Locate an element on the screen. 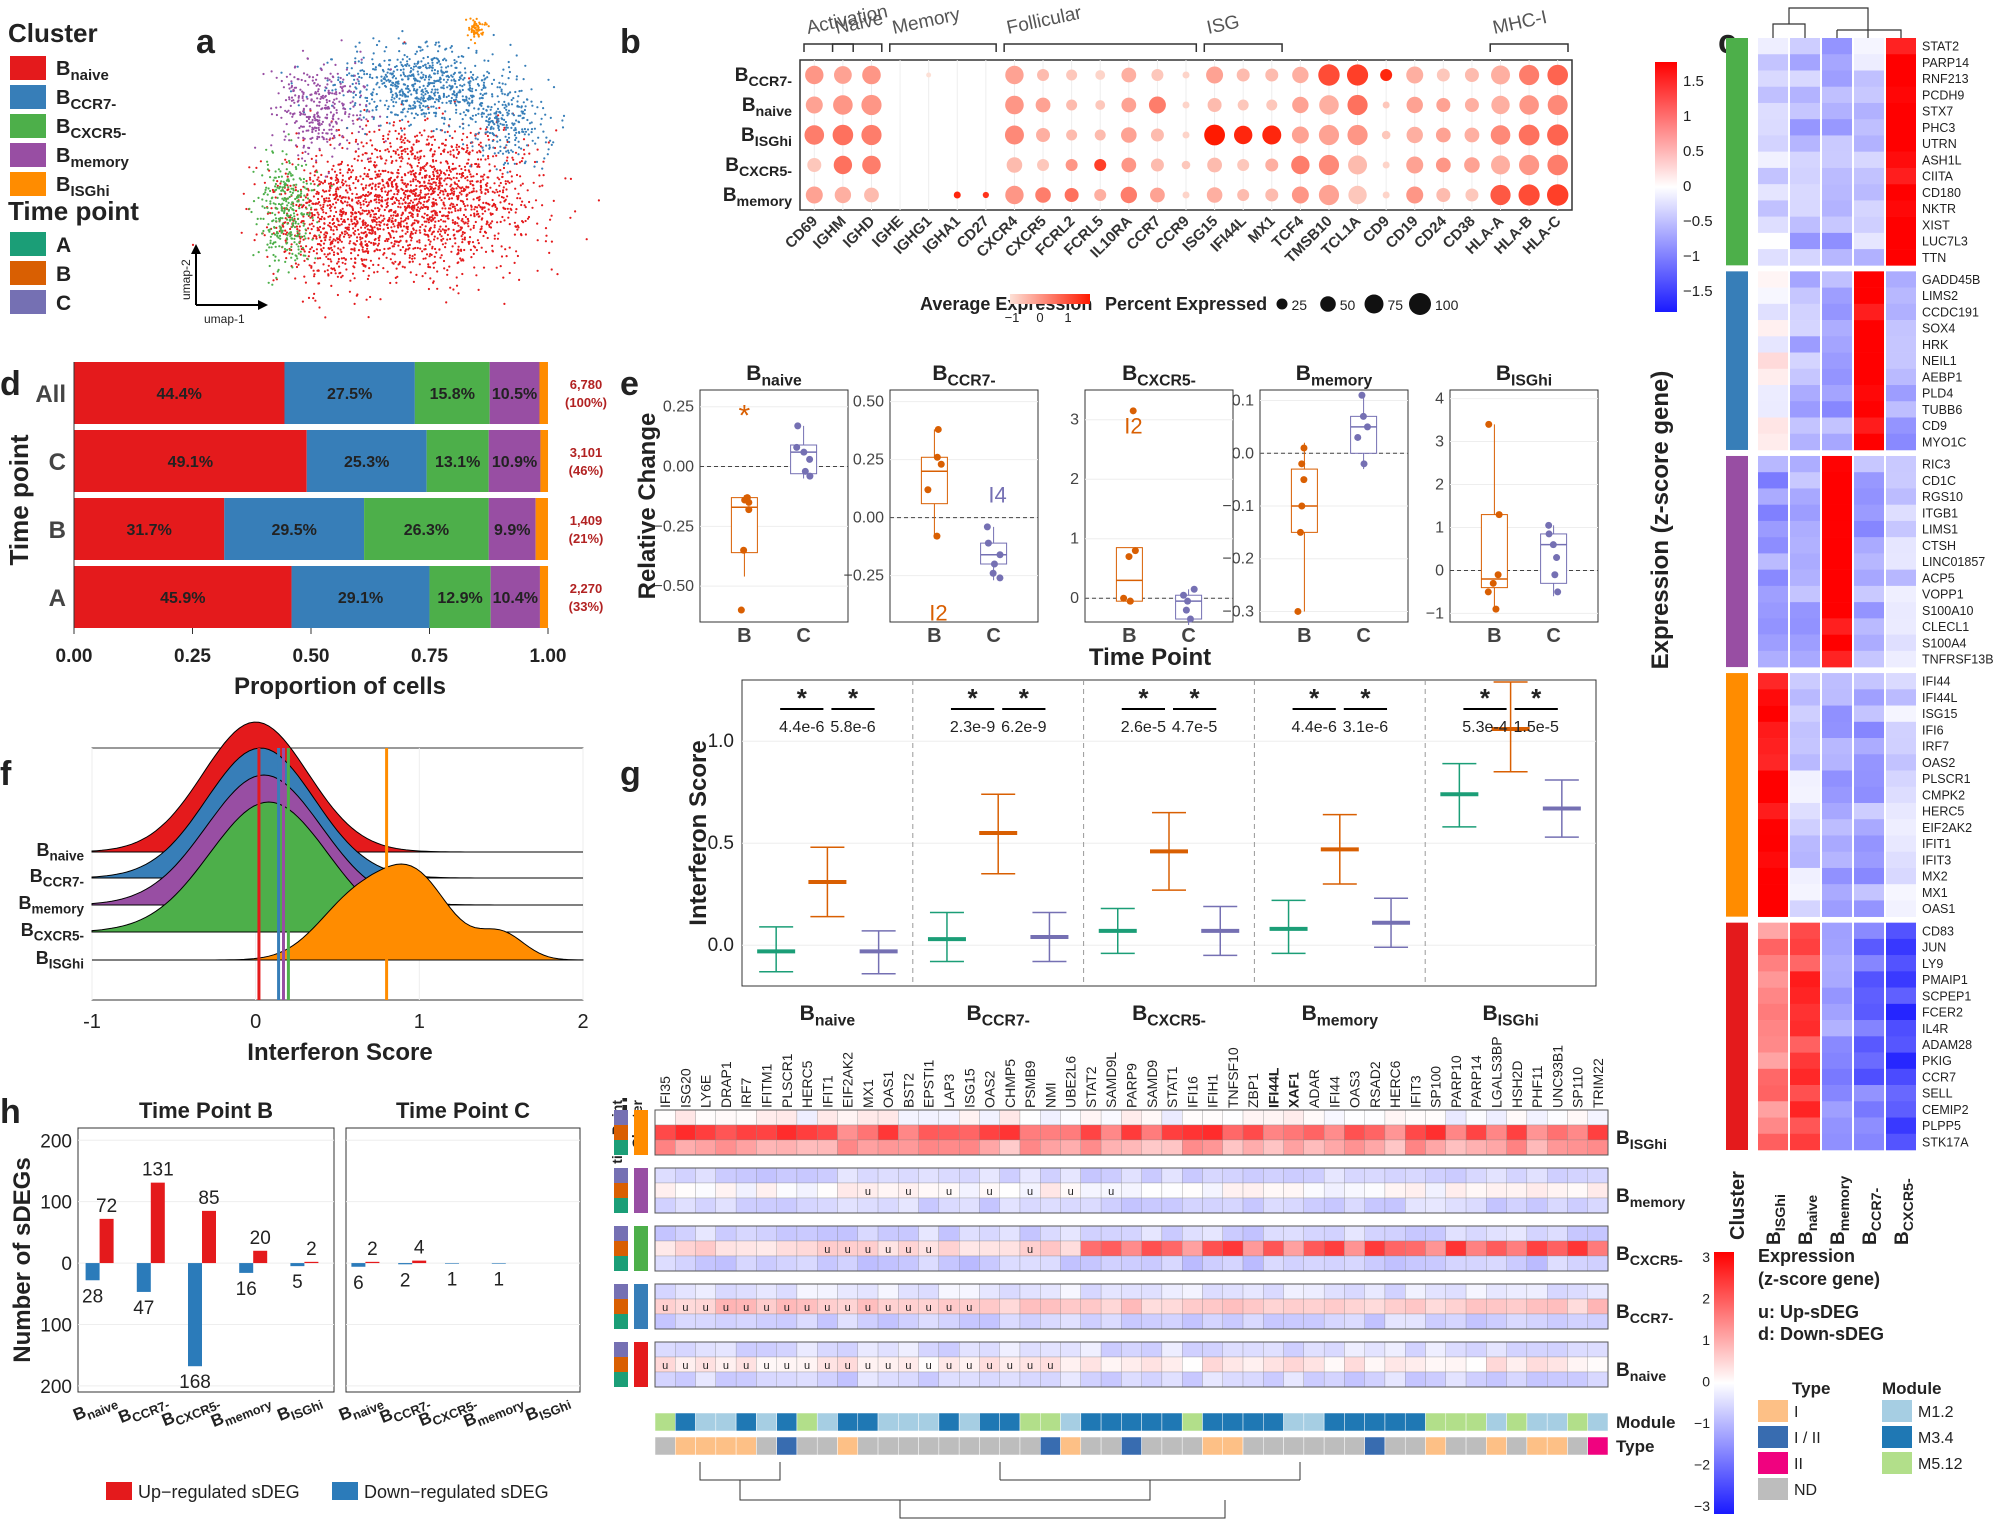 The height and width of the screenshot is (1521, 1999). bar-h-down-bar is located at coordinates (143, 1277).